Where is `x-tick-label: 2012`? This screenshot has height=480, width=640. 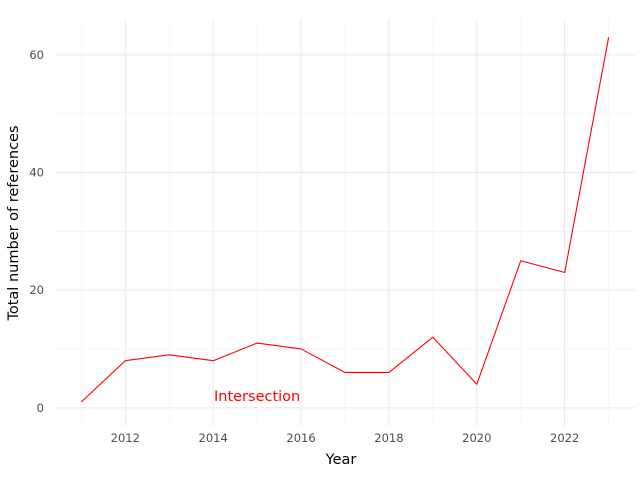 x-tick-label: 2012 is located at coordinates (125, 438).